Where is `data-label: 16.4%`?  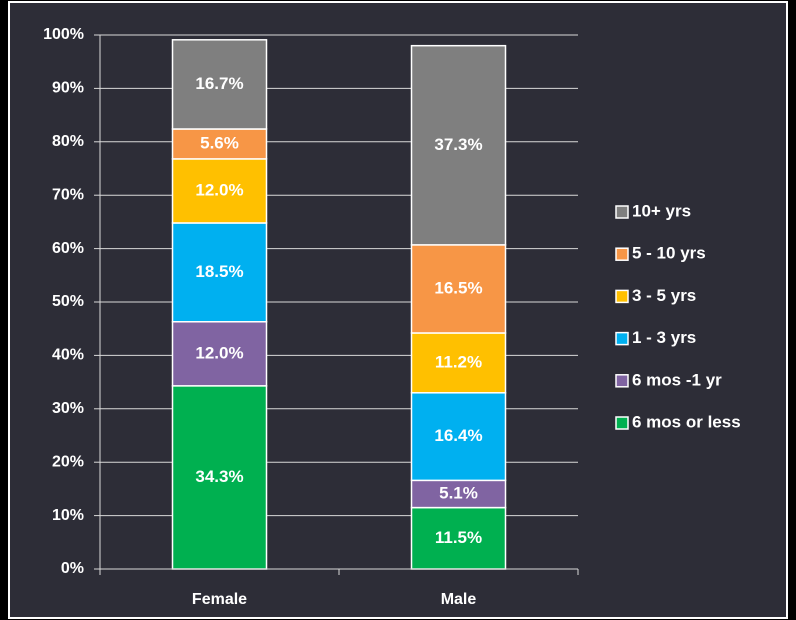 data-label: 16.4% is located at coordinates (458, 435).